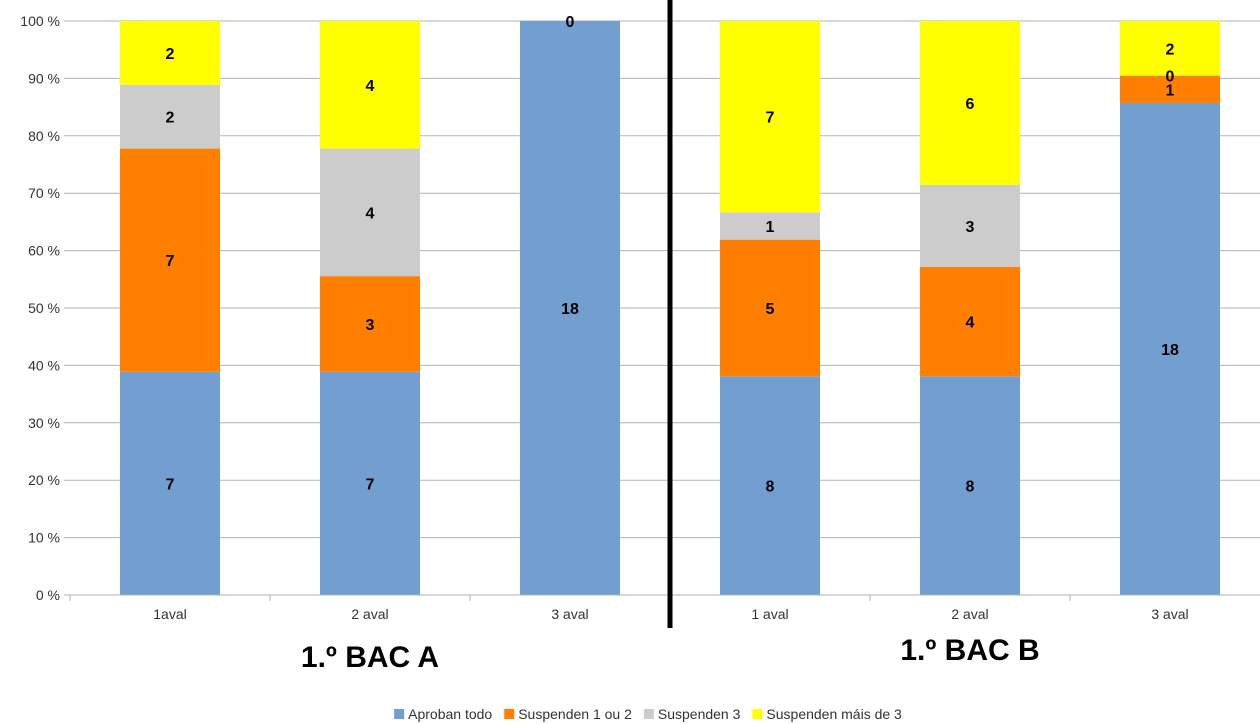 The height and width of the screenshot is (724, 1260). What do you see at coordinates (44, 308) in the screenshot?
I see `y-tick-label: 50 %` at bounding box center [44, 308].